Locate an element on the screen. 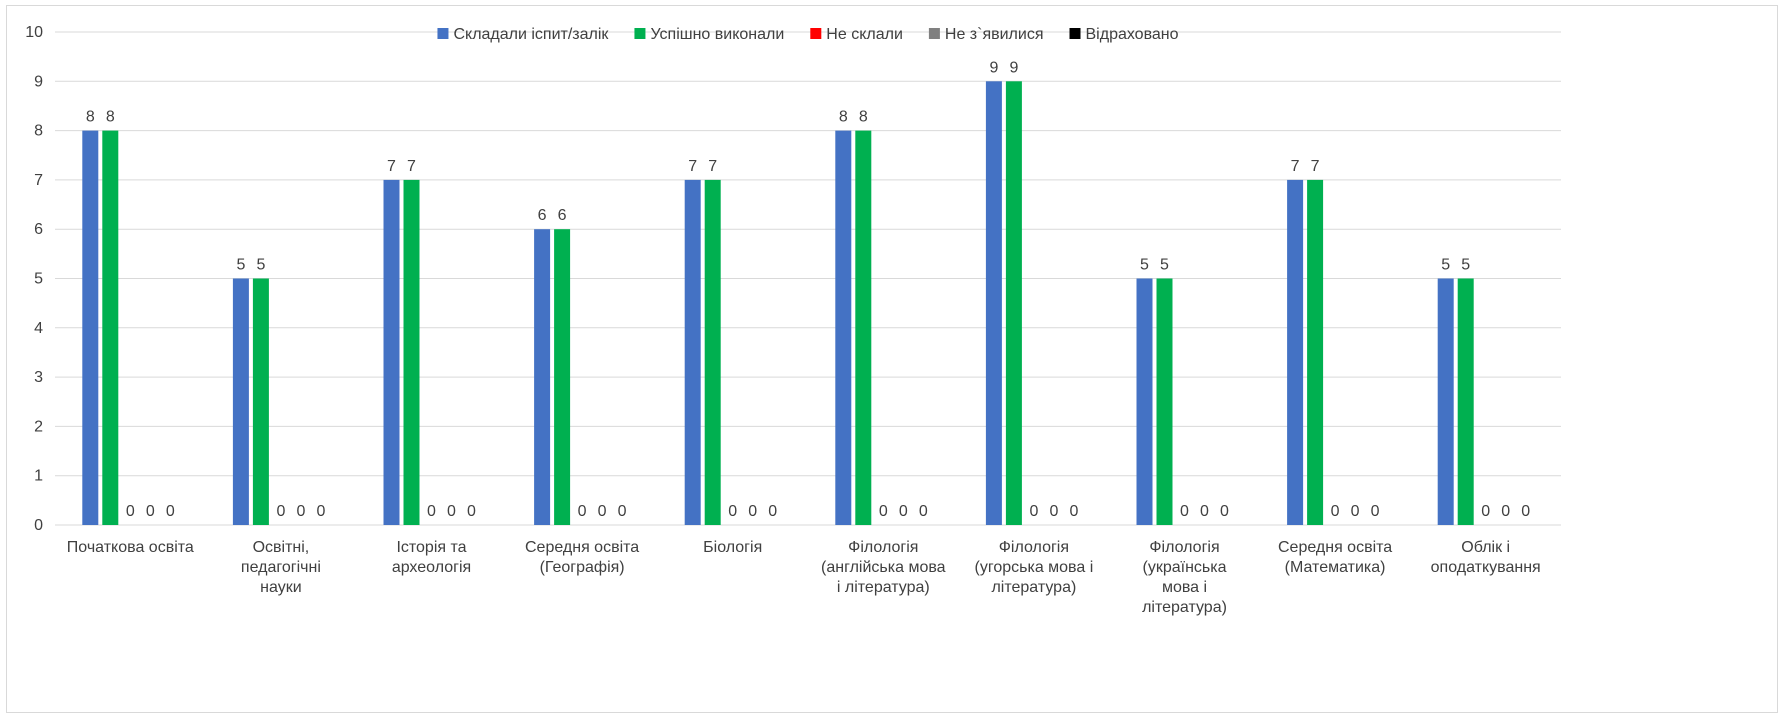  category-label: Облік і is located at coordinates (1485, 547).